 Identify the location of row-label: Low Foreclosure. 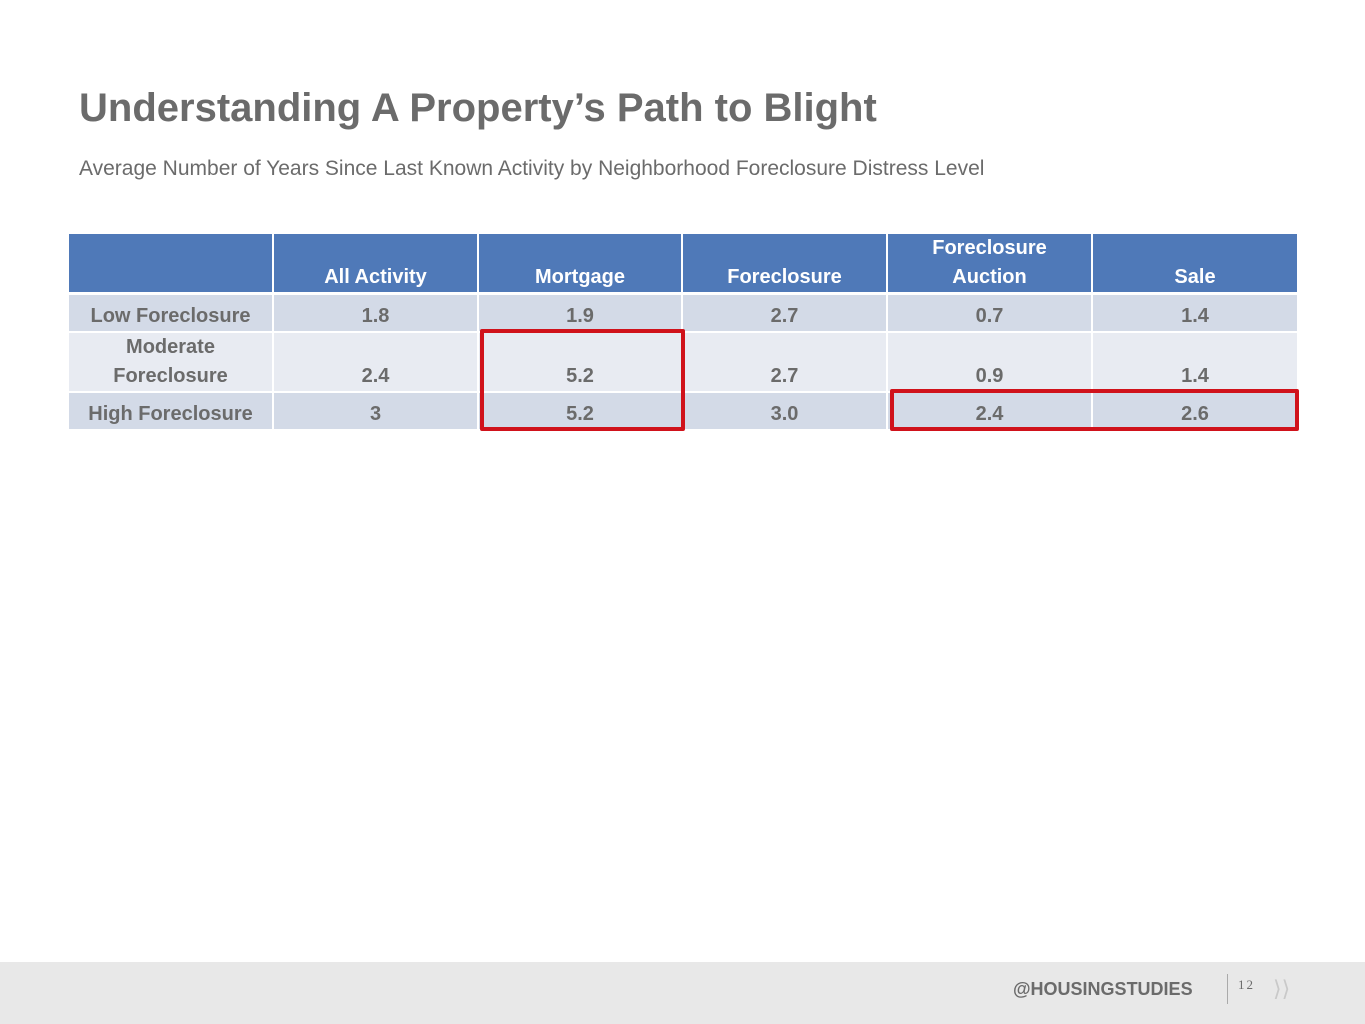
(171, 313).